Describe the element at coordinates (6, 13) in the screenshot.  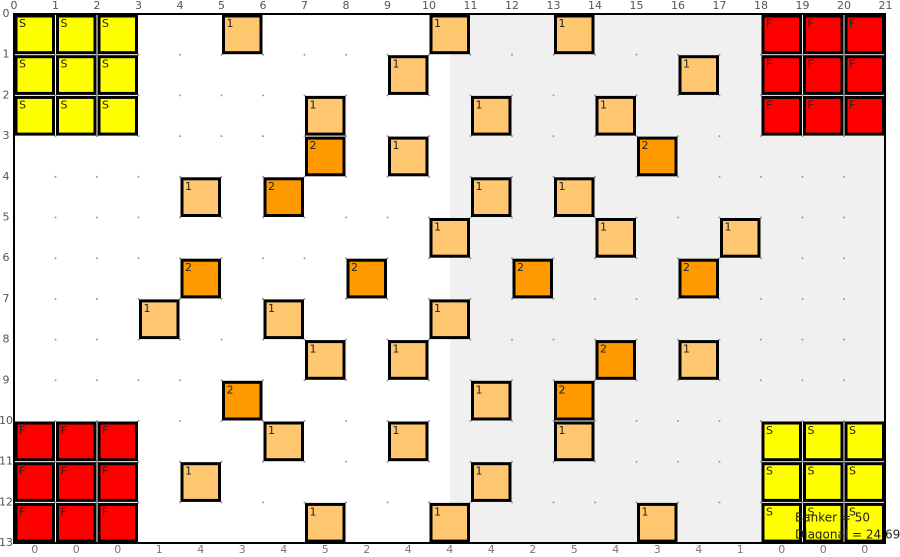
I see `row-label: 0` at that location.